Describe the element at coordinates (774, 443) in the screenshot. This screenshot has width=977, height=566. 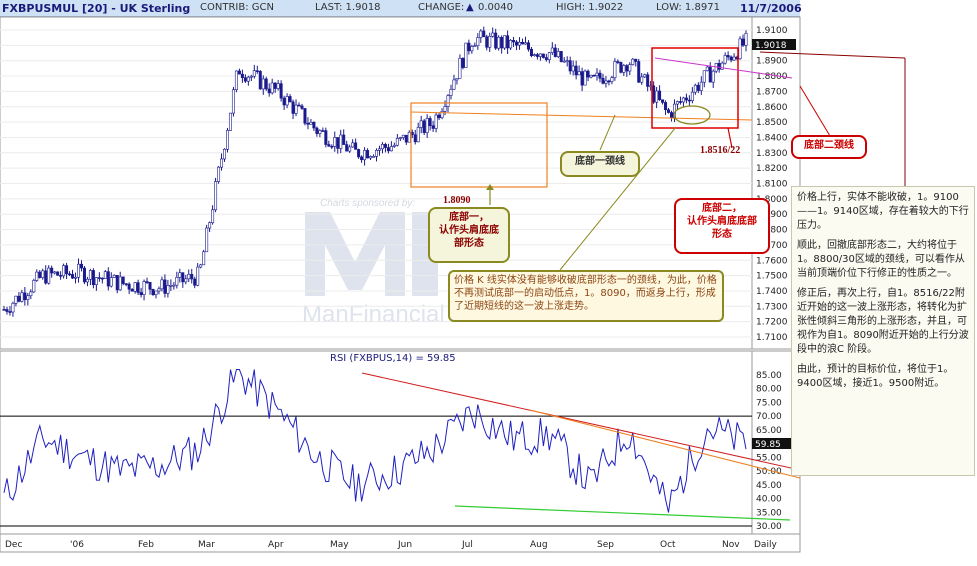
I see `rsi-last-tag` at that location.